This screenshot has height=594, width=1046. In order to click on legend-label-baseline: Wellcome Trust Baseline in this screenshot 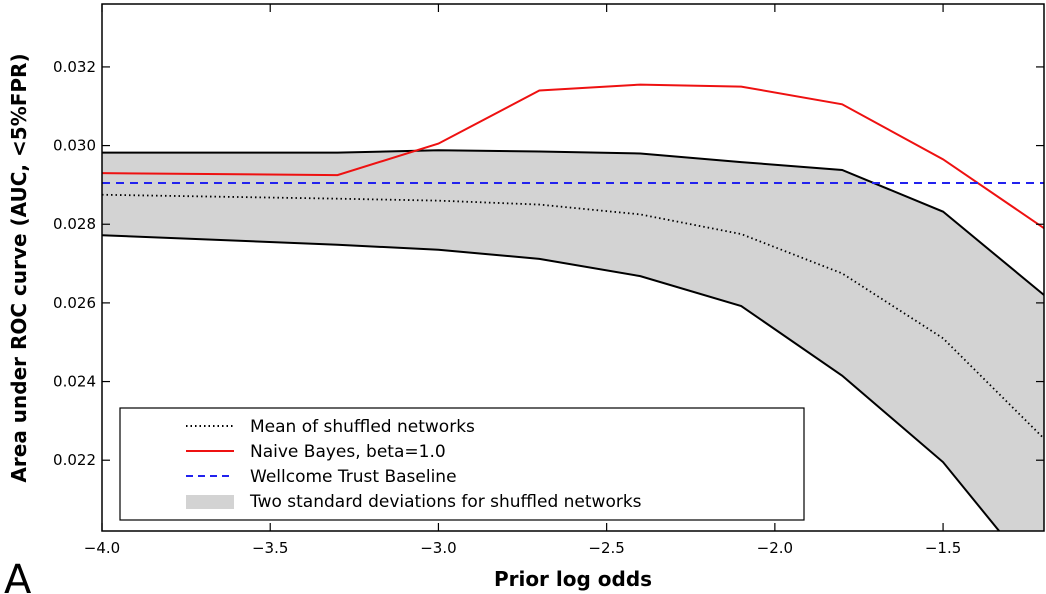, I will do `click(353, 477)`.